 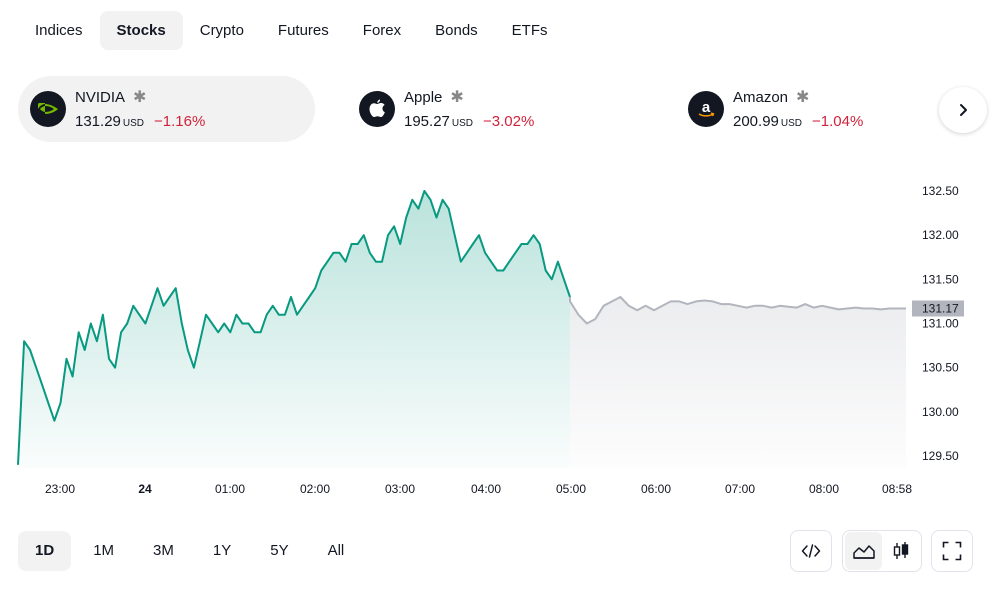 What do you see at coordinates (738, 382) in the screenshot?
I see `extended-session-area` at bounding box center [738, 382].